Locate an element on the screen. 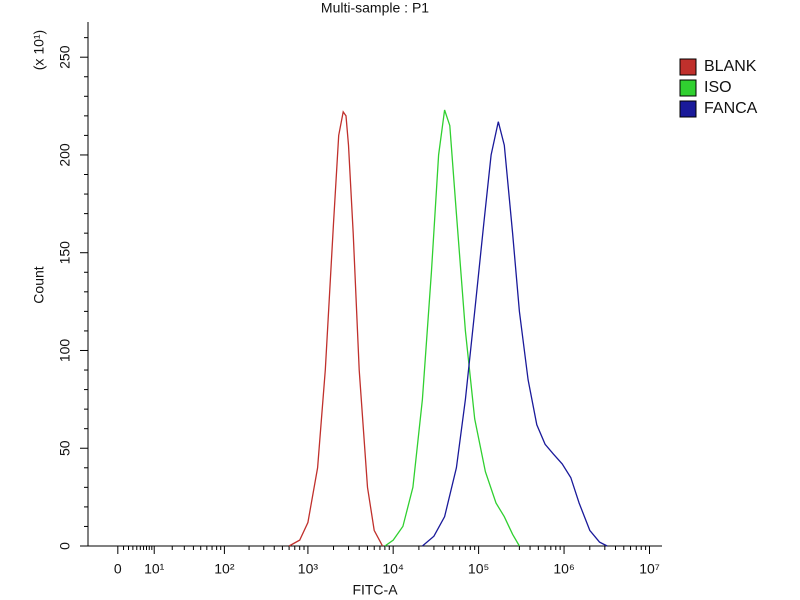  legend-label: ISO is located at coordinates (718, 87).